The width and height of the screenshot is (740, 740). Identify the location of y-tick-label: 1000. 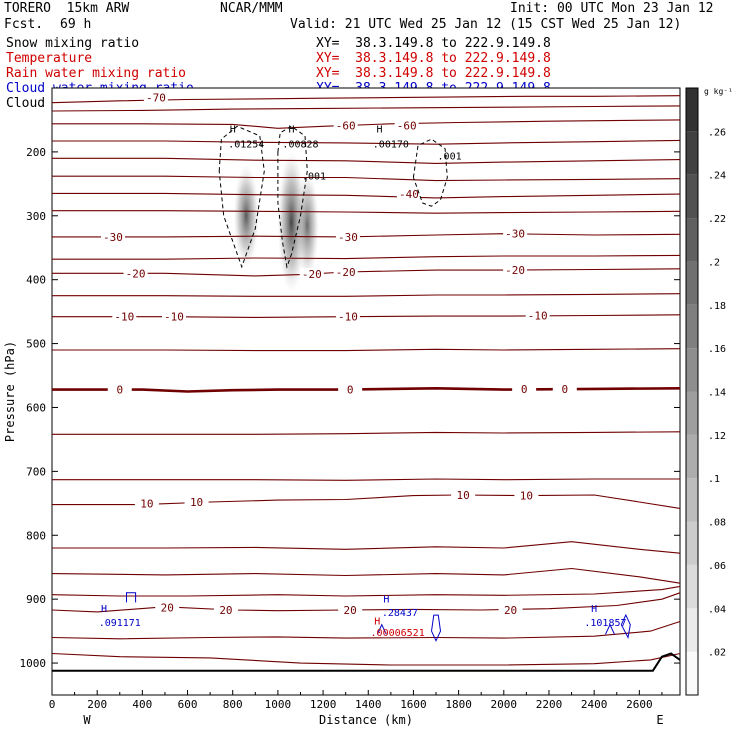
(33, 663).